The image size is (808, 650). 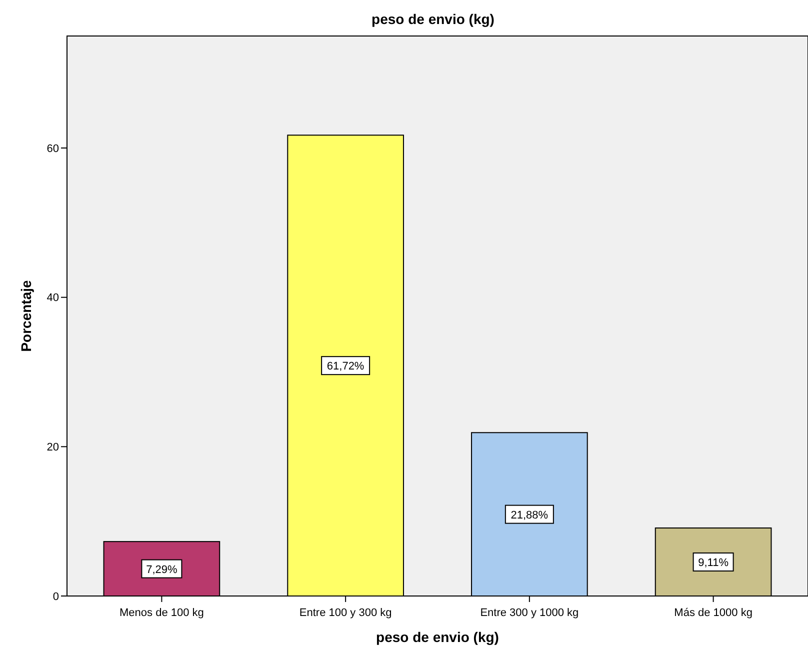 What do you see at coordinates (55, 596) in the screenshot?
I see `y-tick-label: 0` at bounding box center [55, 596].